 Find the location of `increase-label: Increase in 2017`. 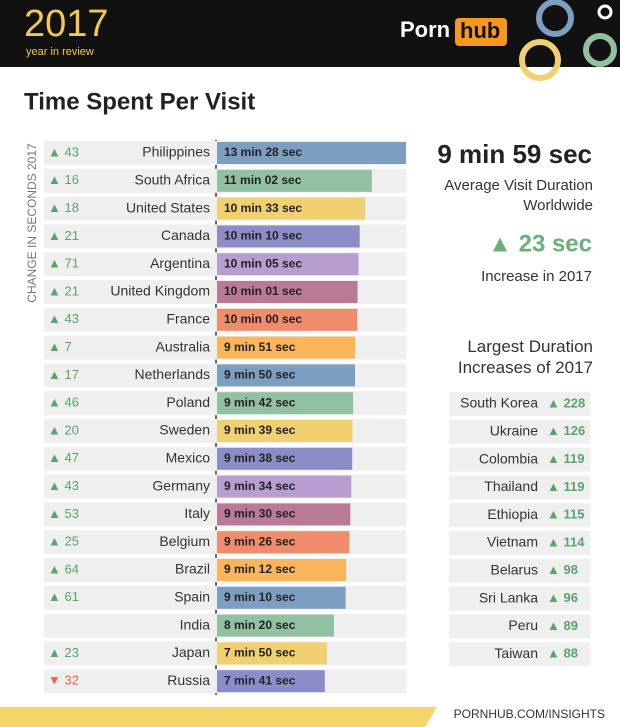

increase-label: Increase in 2017 is located at coordinates (536, 276).